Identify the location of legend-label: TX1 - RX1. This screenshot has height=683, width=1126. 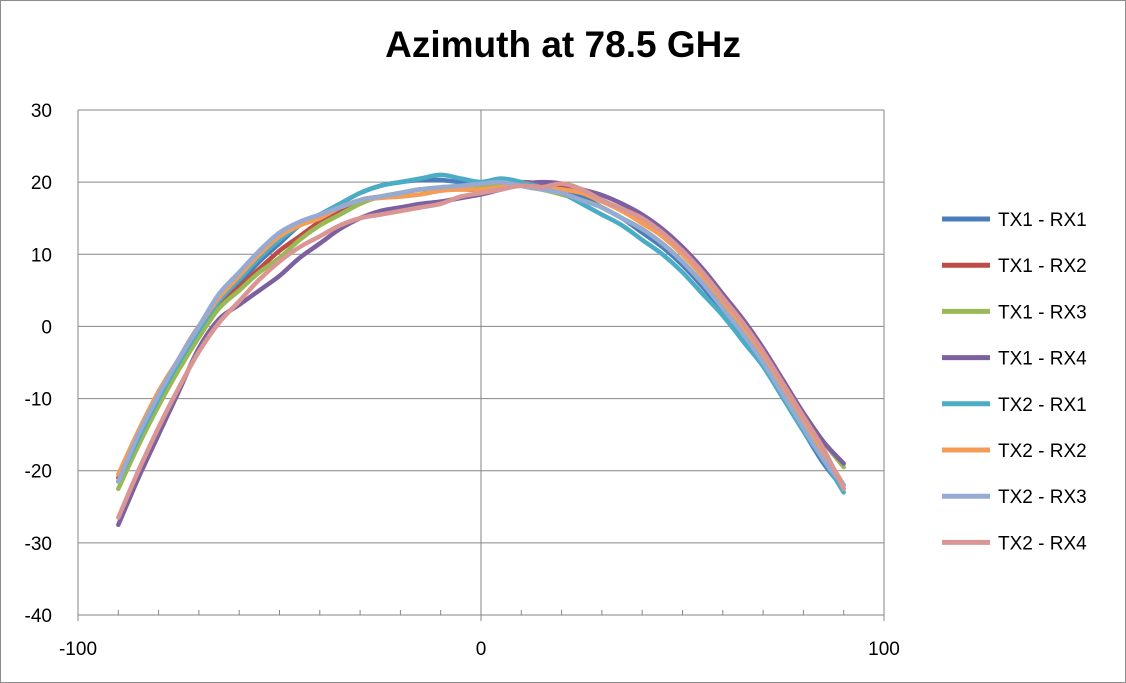
(1042, 220).